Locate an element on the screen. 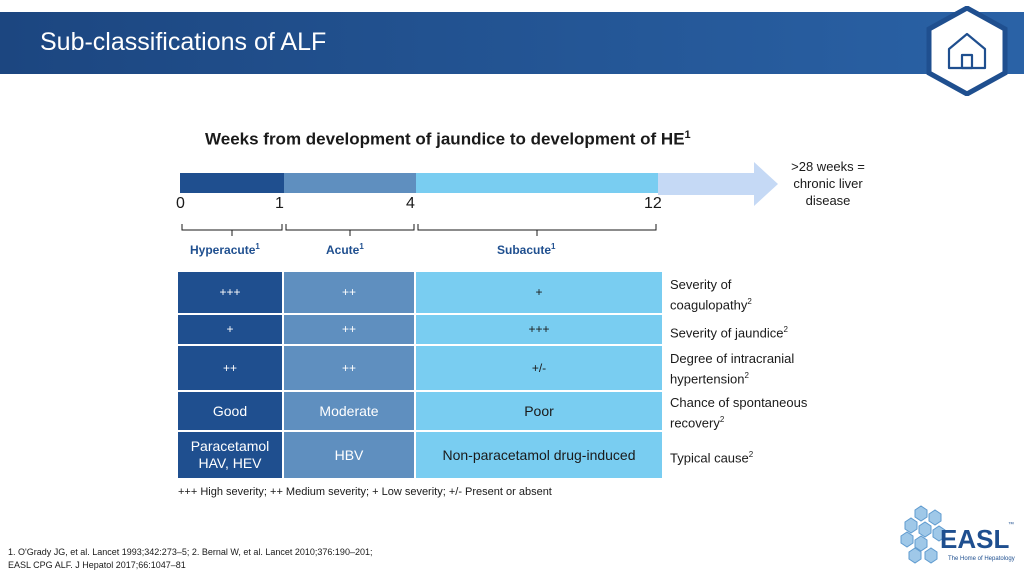 Image resolution: width=1024 pixels, height=576 pixels. row-label-typical-cause: Typical cause2 is located at coordinates (712, 458).